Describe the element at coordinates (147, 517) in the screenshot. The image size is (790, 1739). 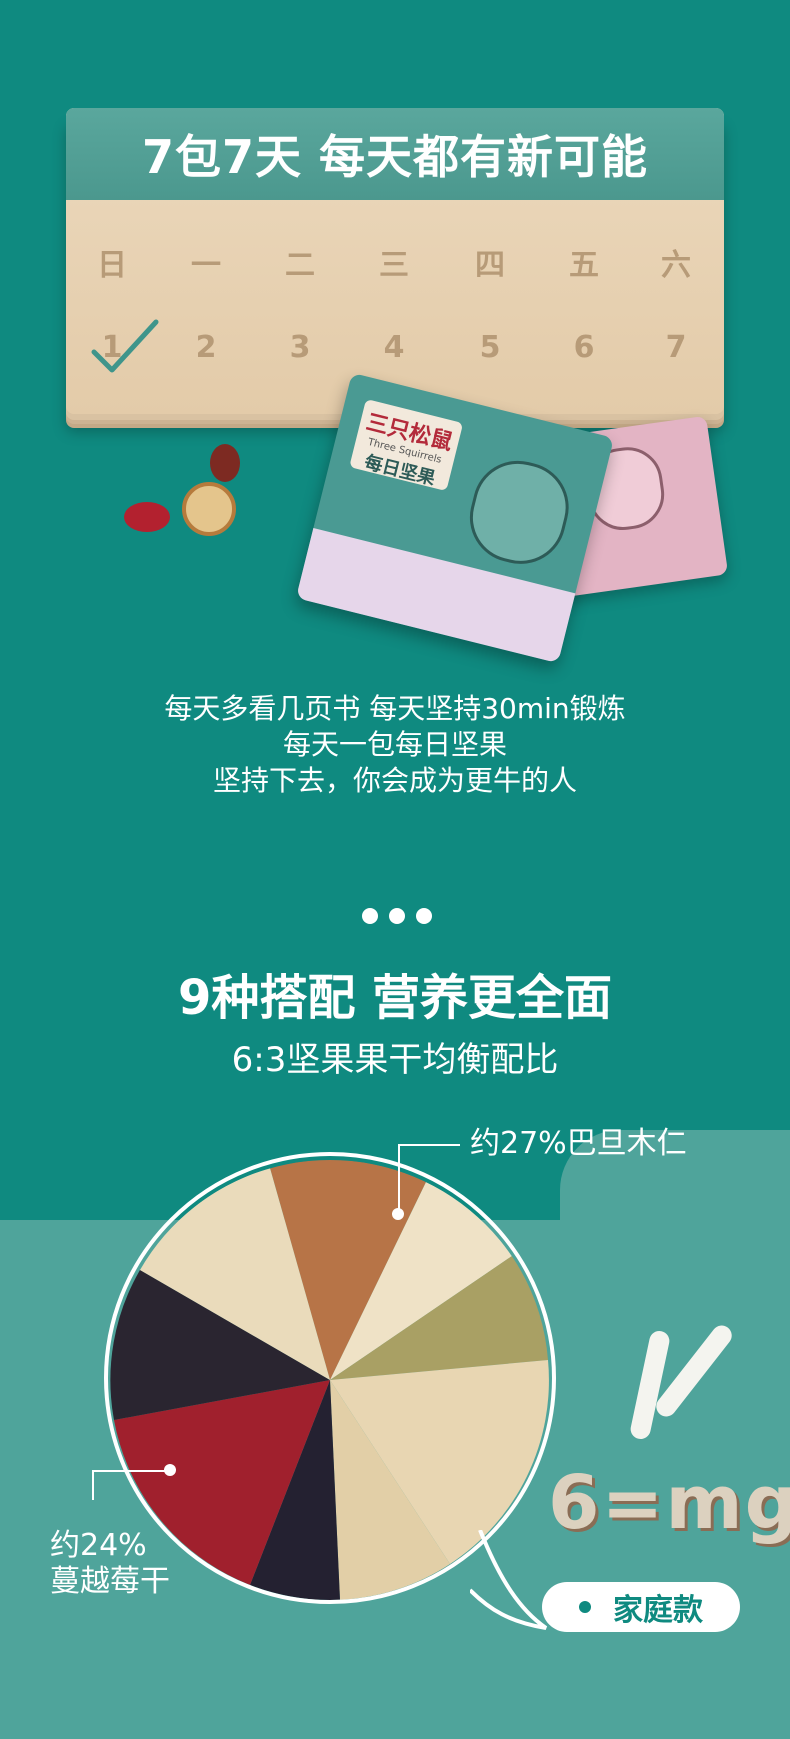
I see `cranberry` at that location.